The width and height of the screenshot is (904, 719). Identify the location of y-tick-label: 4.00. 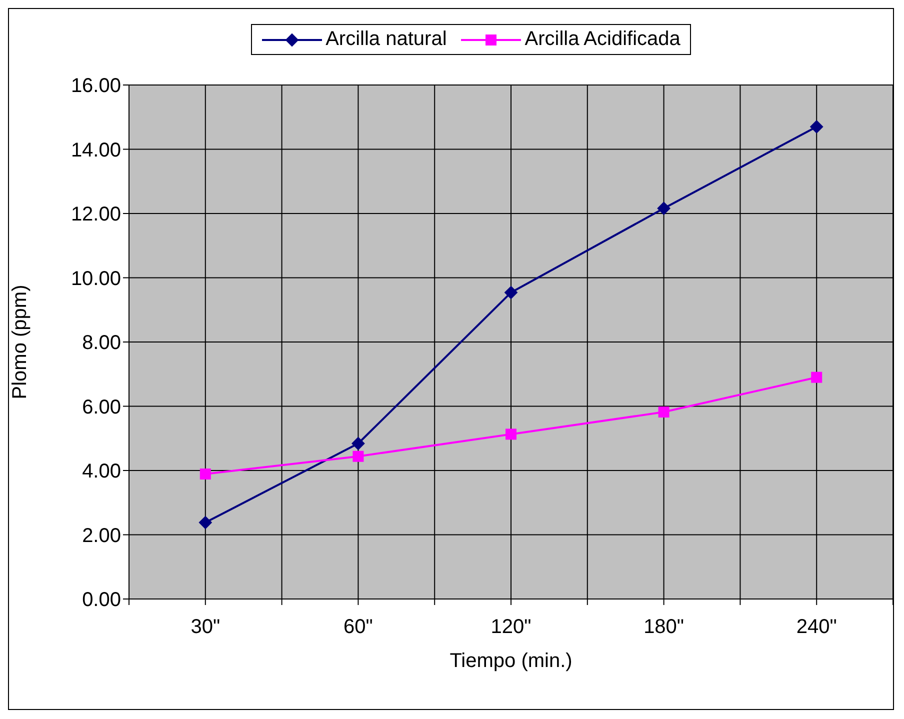
(101, 471).